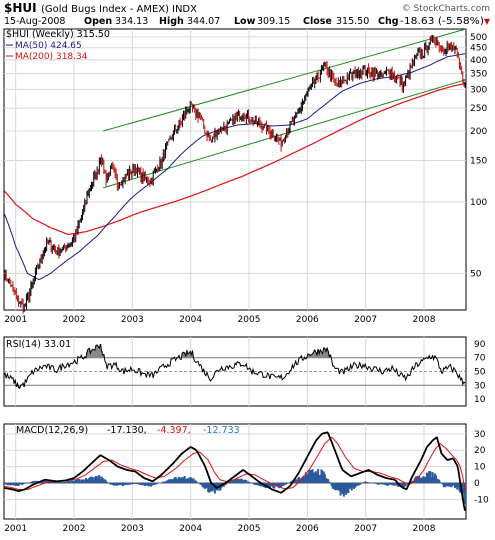  I want to click on macd-tick-label: 30, so click(480, 435).